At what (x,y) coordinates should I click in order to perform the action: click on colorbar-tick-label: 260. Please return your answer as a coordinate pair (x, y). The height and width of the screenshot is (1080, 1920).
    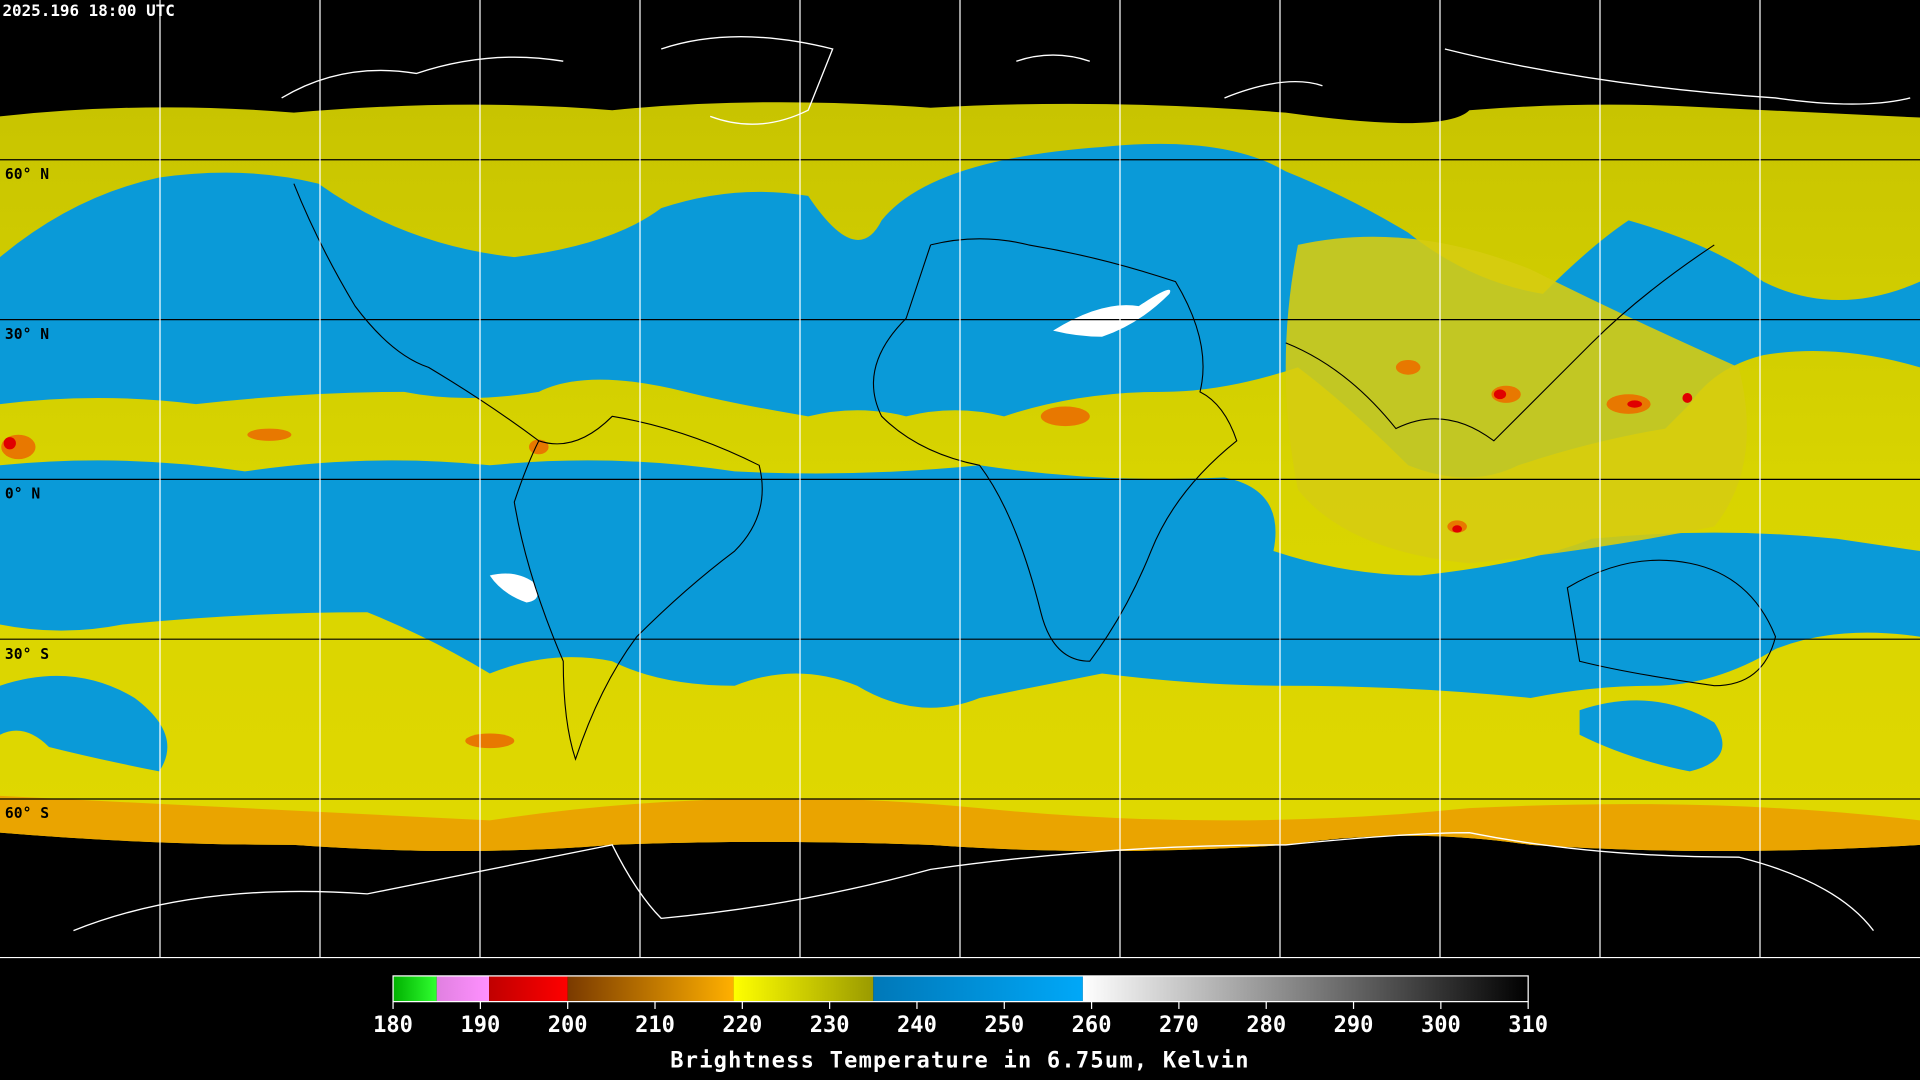
    Looking at the image, I should click on (1092, 1025).